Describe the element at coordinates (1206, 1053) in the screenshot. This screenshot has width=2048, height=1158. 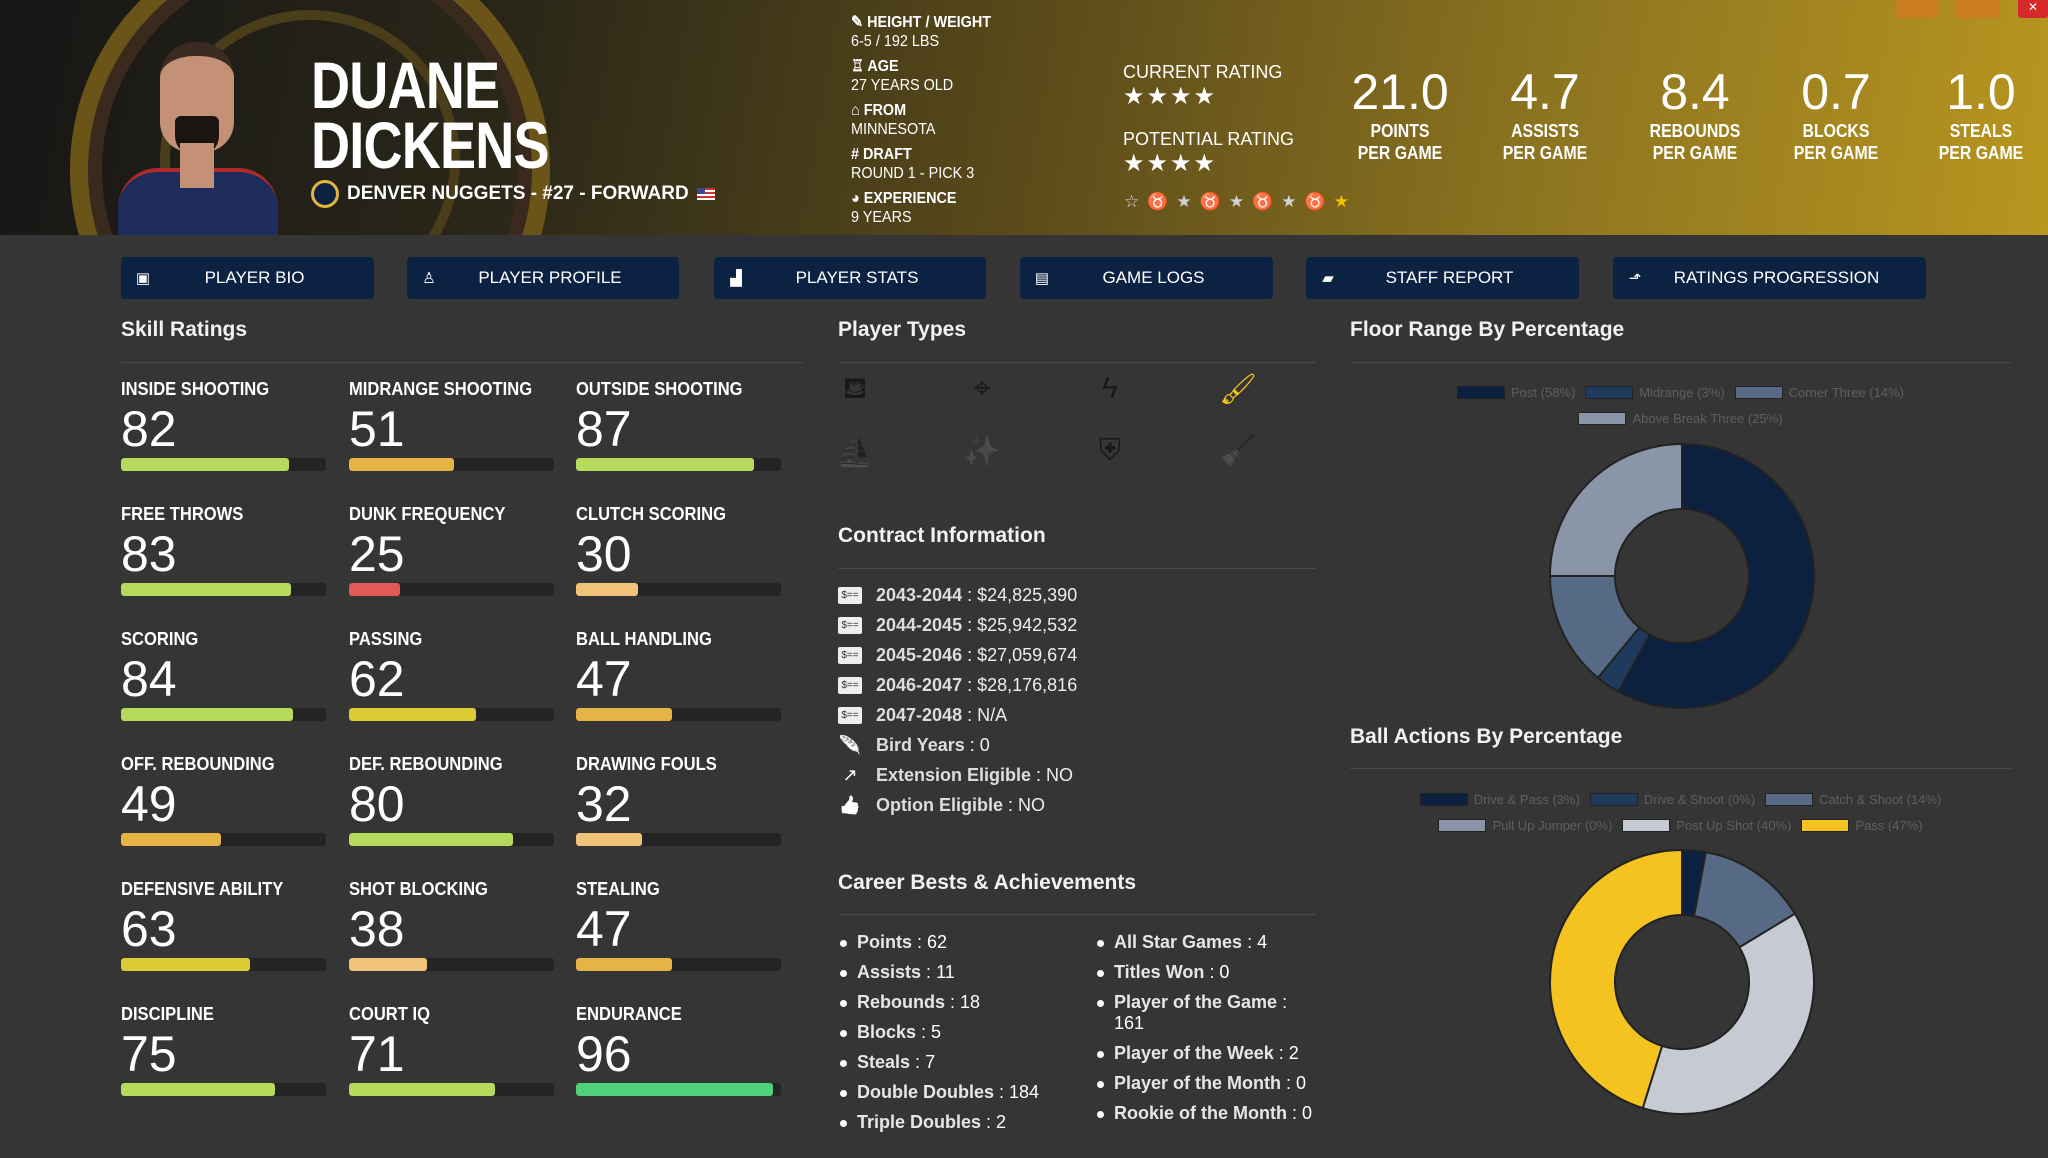
I see `career-text: Player of the Week : 2` at that location.